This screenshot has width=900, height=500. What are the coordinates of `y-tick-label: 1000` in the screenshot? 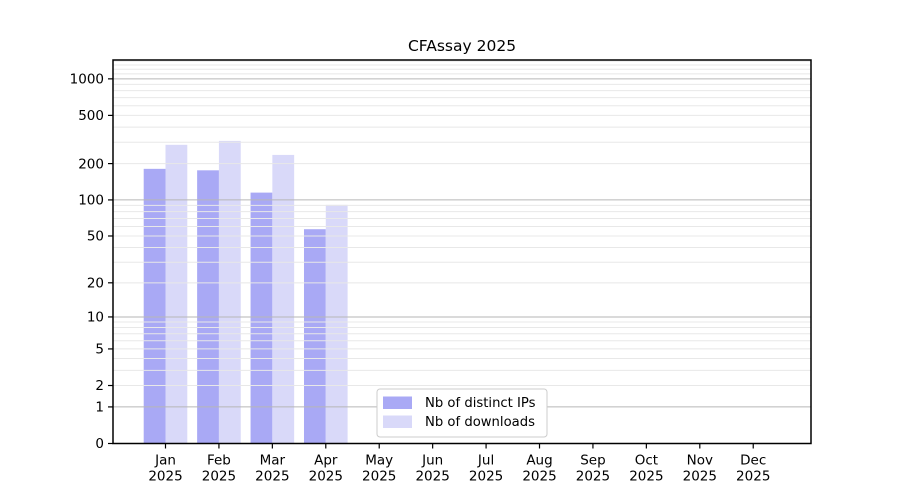 It's located at (87, 80).